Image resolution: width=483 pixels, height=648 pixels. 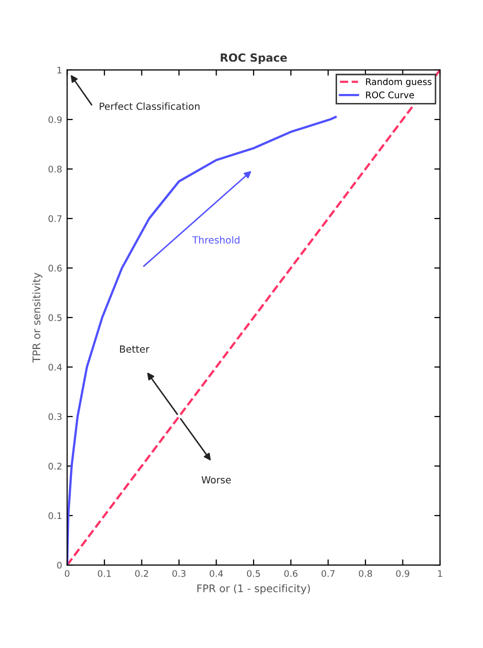 What do you see at coordinates (55, 318) in the screenshot?
I see `y-tick-label: 0.5` at bounding box center [55, 318].